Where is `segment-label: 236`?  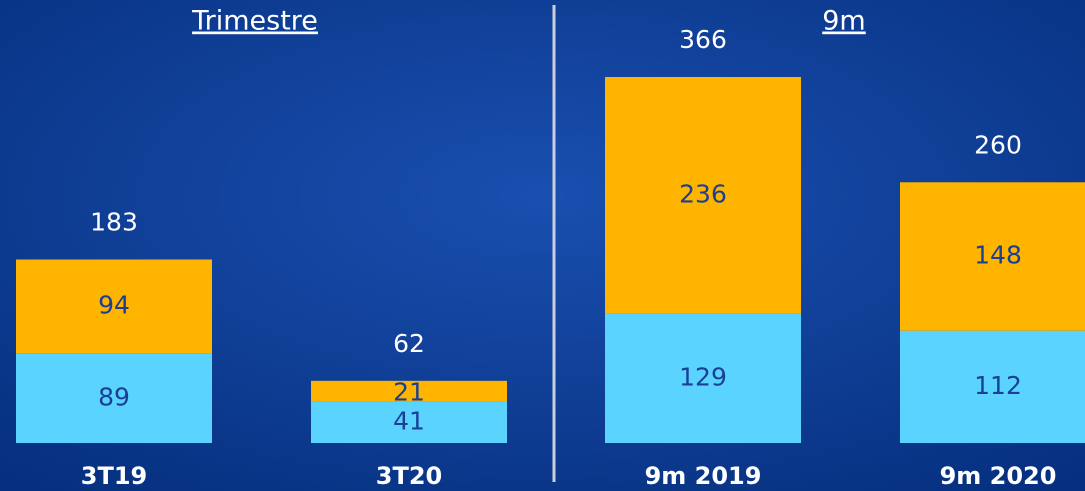 segment-label: 236 is located at coordinates (703, 193).